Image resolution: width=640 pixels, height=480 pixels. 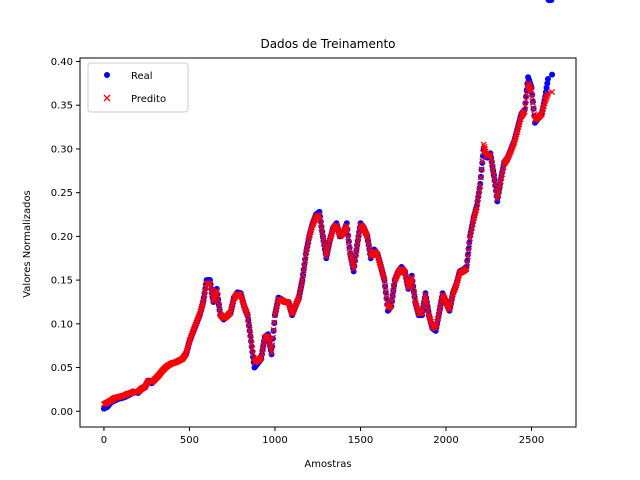 What do you see at coordinates (27, 244) in the screenshot?
I see `y-axis-title: Valores Normalizados` at bounding box center [27, 244].